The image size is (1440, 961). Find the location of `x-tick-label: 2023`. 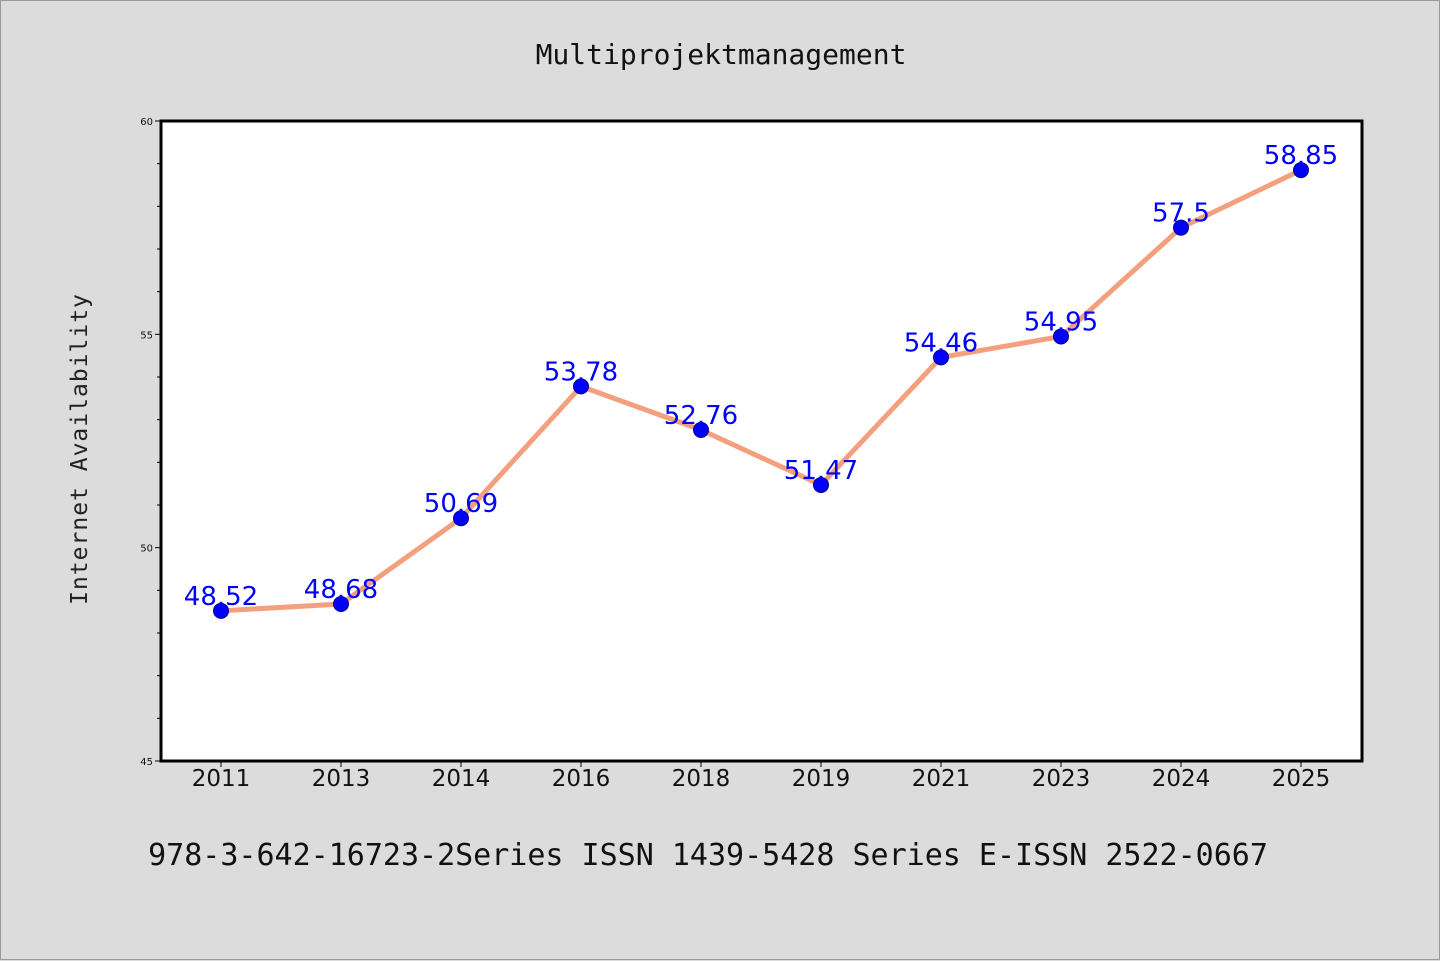

x-tick-label: 2023 is located at coordinates (1061, 779).